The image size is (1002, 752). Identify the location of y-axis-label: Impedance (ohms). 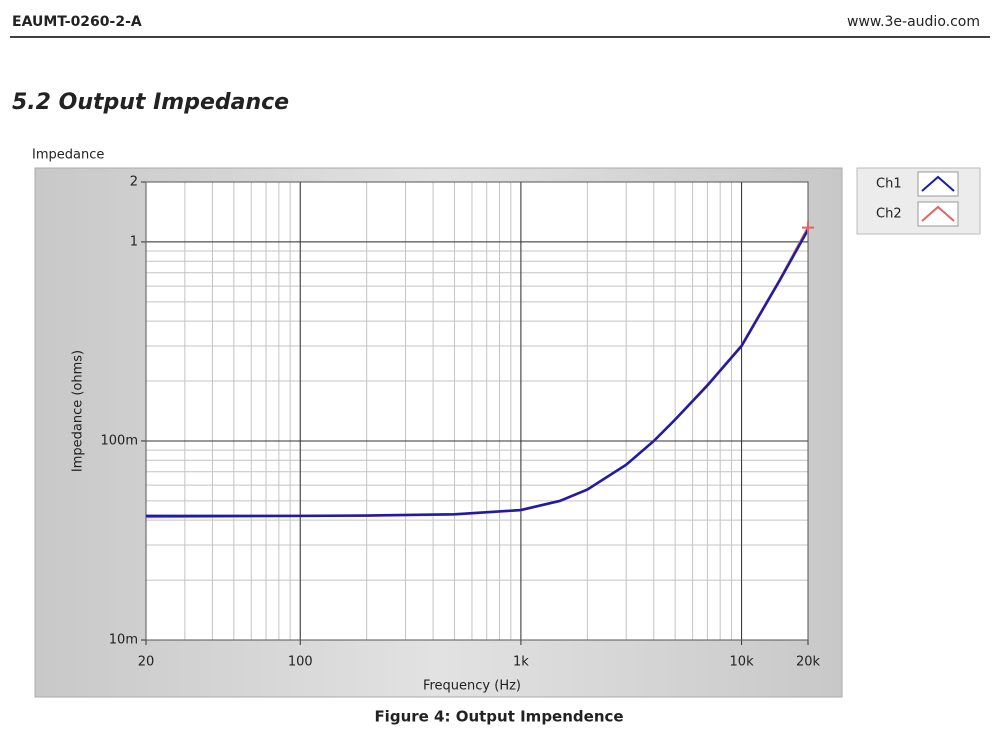
(78, 411).